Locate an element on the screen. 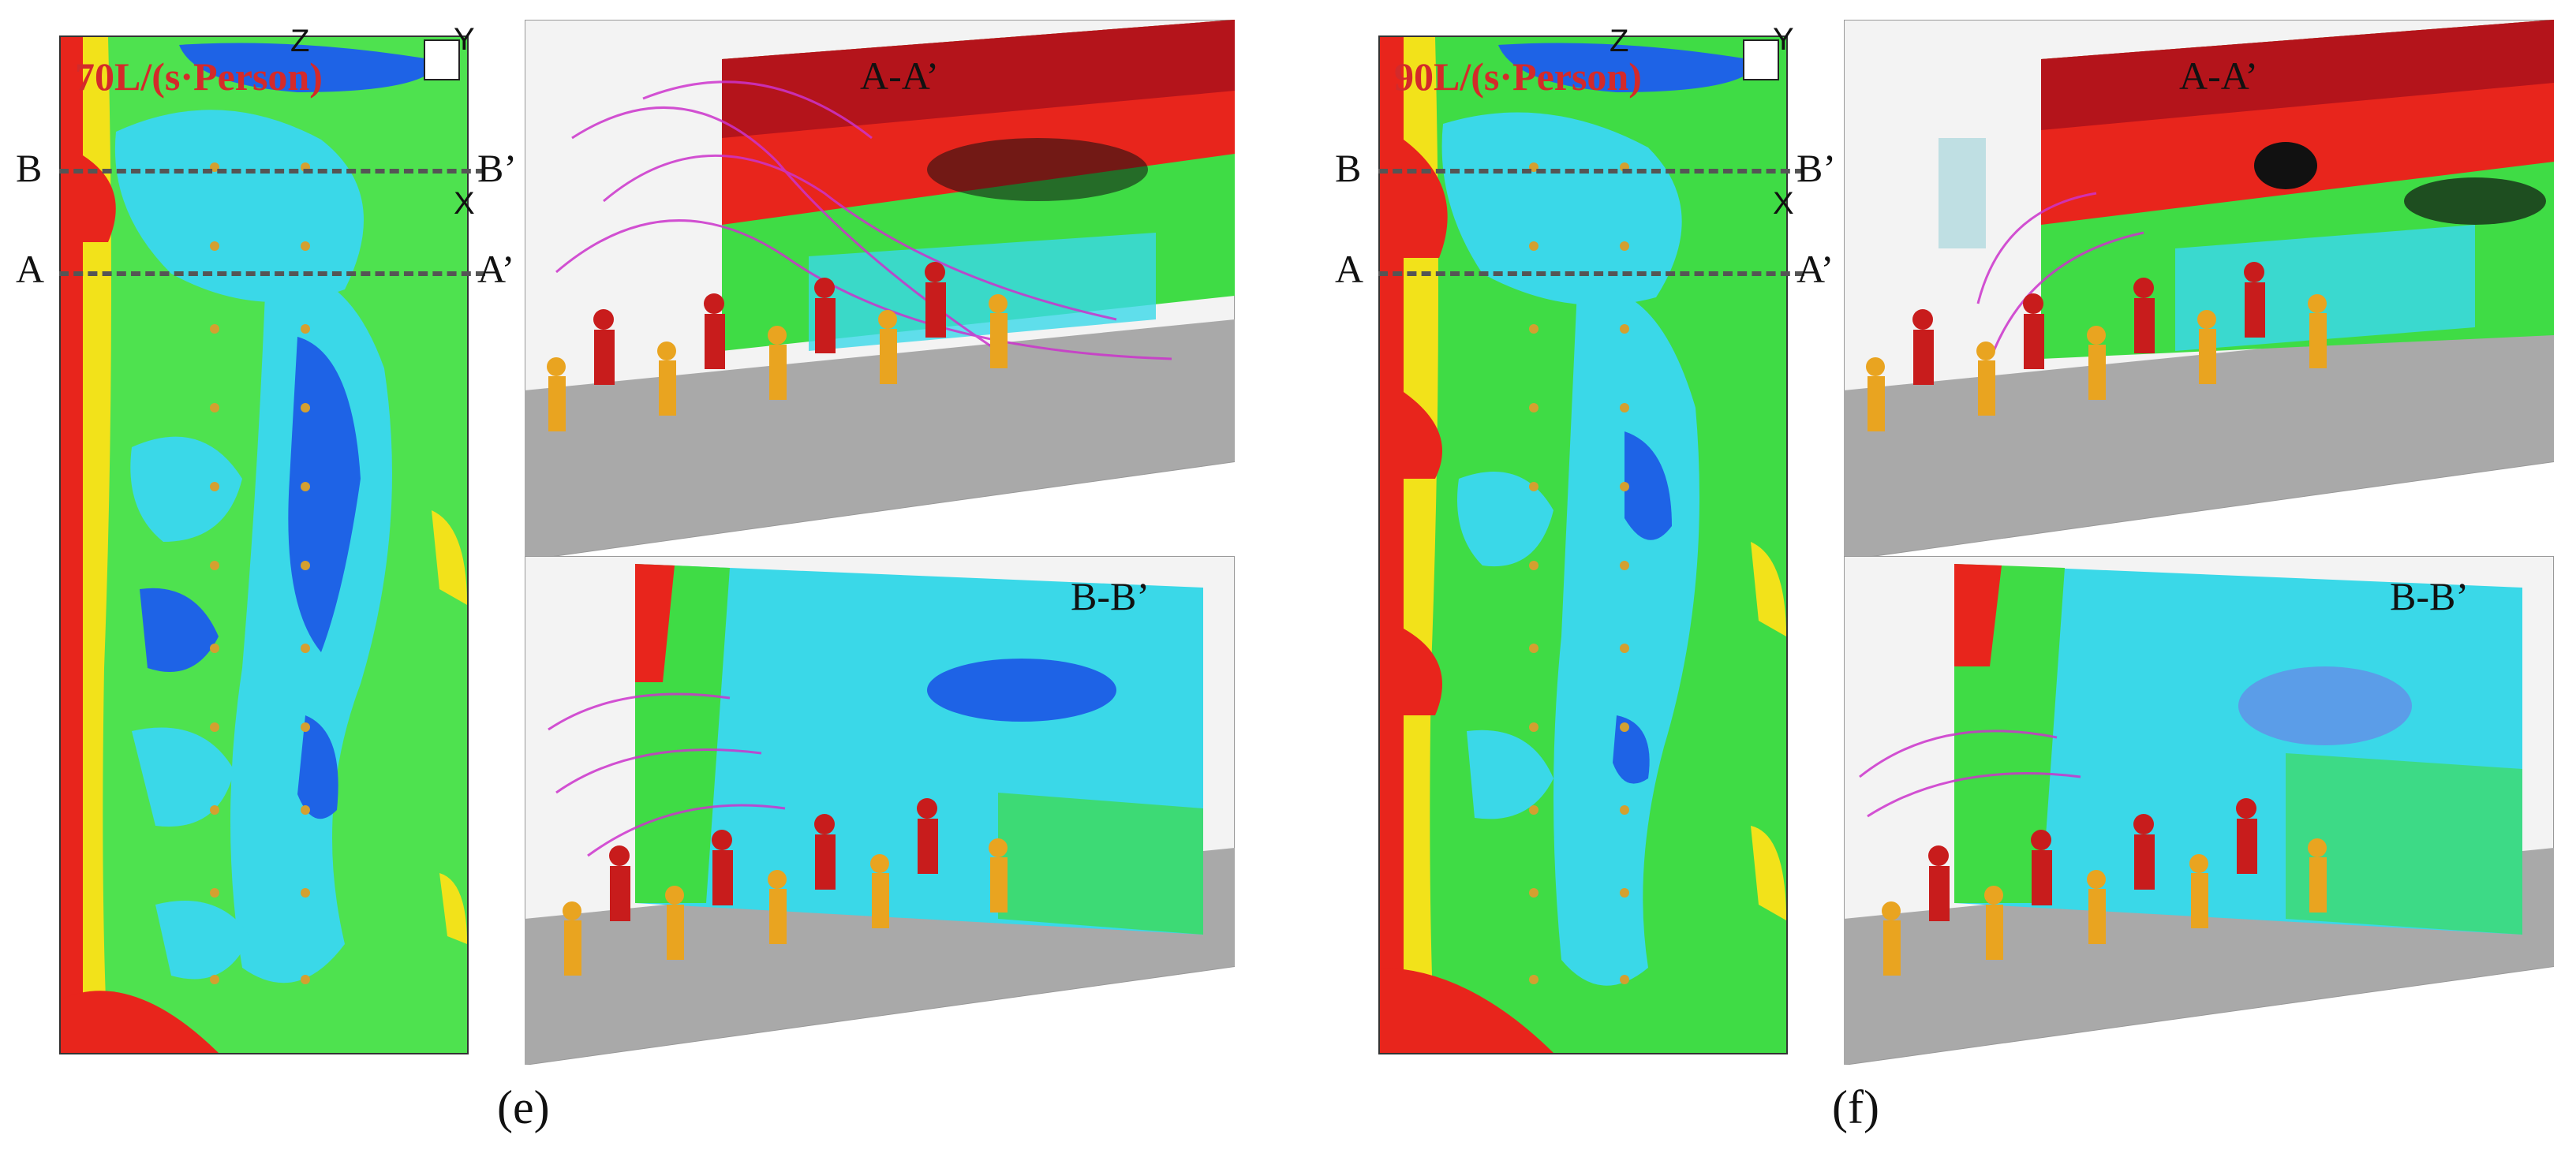 The height and width of the screenshot is (1157, 2576). panel-caption: (f) is located at coordinates (1855, 1107).